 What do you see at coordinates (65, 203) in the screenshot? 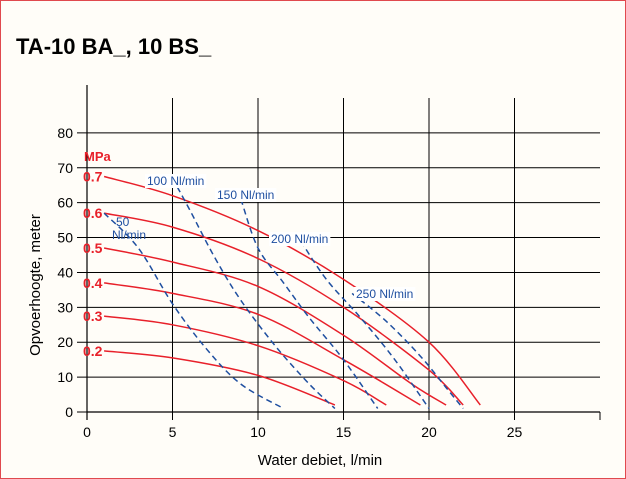
I see `y-tick-label: 60` at bounding box center [65, 203].